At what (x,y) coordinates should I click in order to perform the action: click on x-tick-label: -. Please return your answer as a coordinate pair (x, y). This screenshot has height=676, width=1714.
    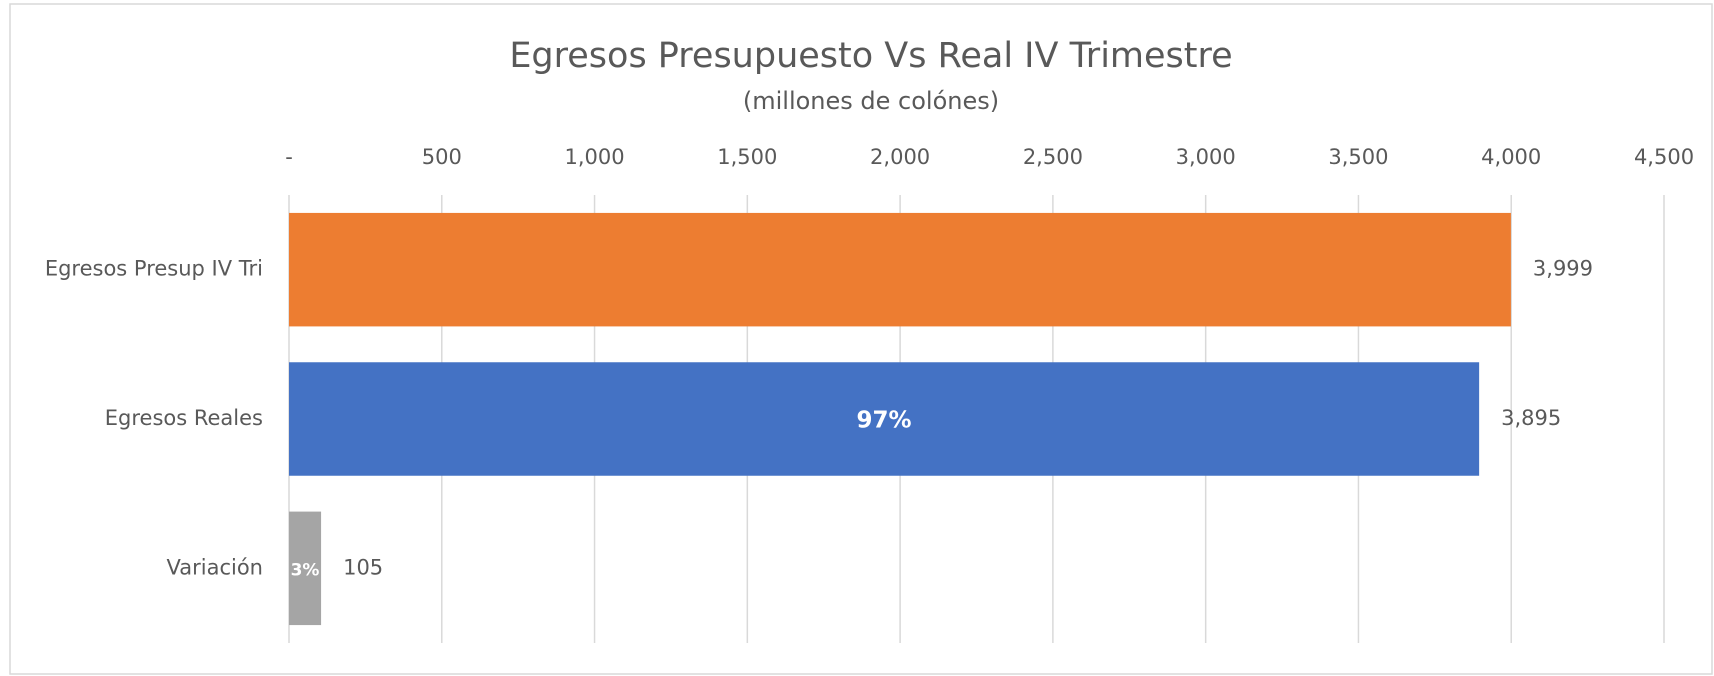
    Looking at the image, I should click on (289, 157).